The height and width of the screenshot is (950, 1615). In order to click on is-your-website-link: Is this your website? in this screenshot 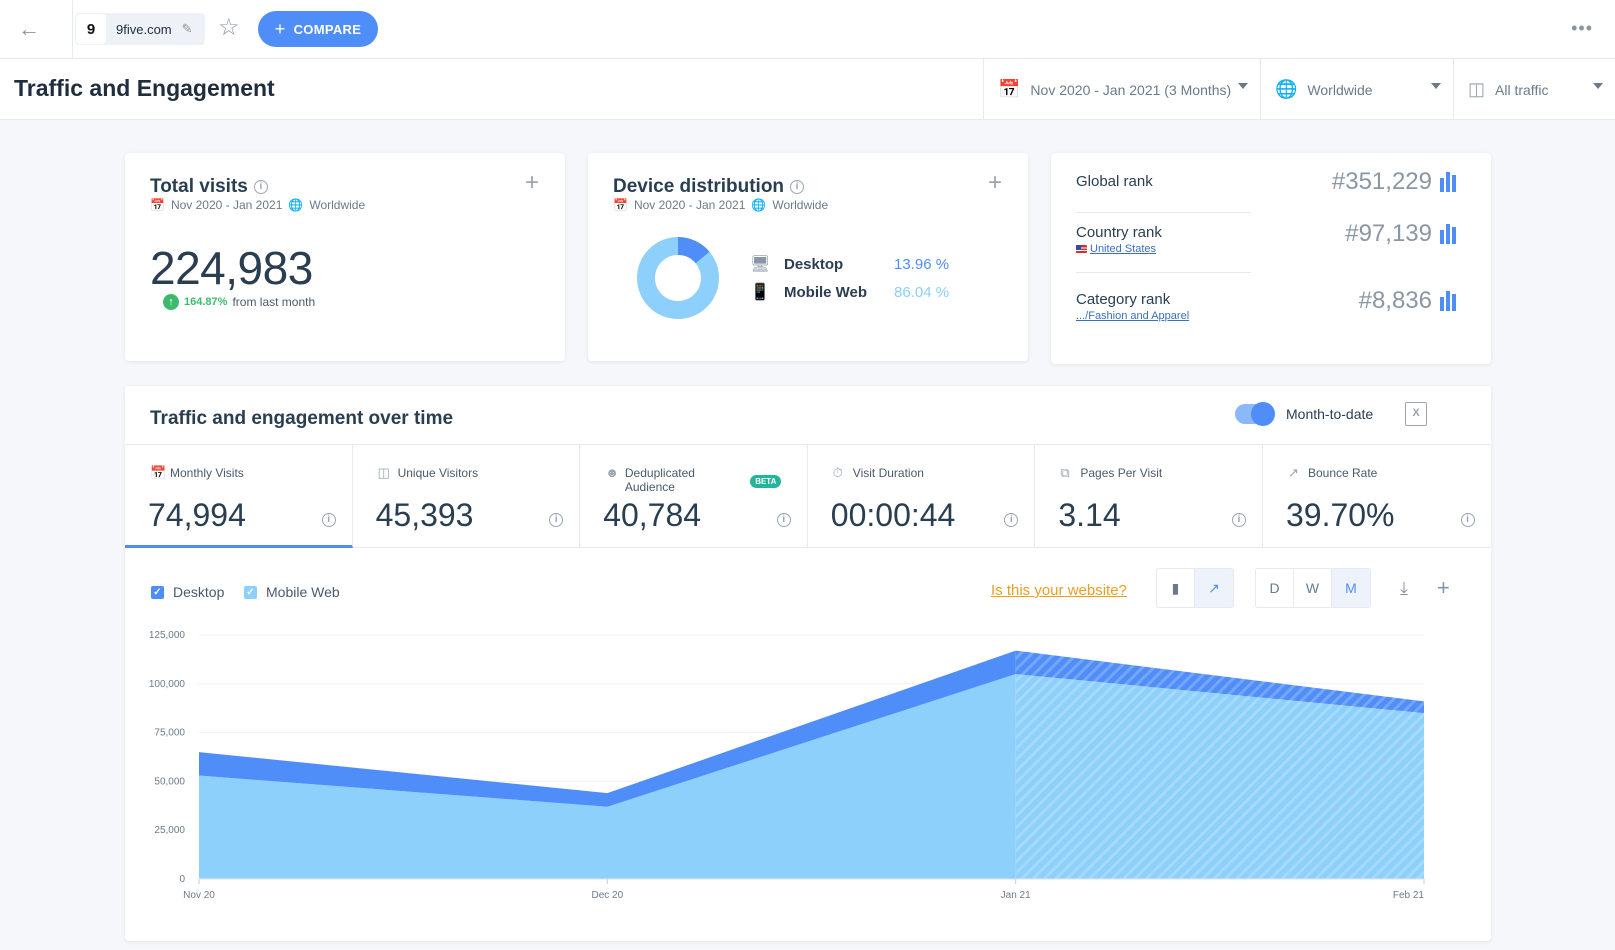, I will do `click(1059, 590)`.